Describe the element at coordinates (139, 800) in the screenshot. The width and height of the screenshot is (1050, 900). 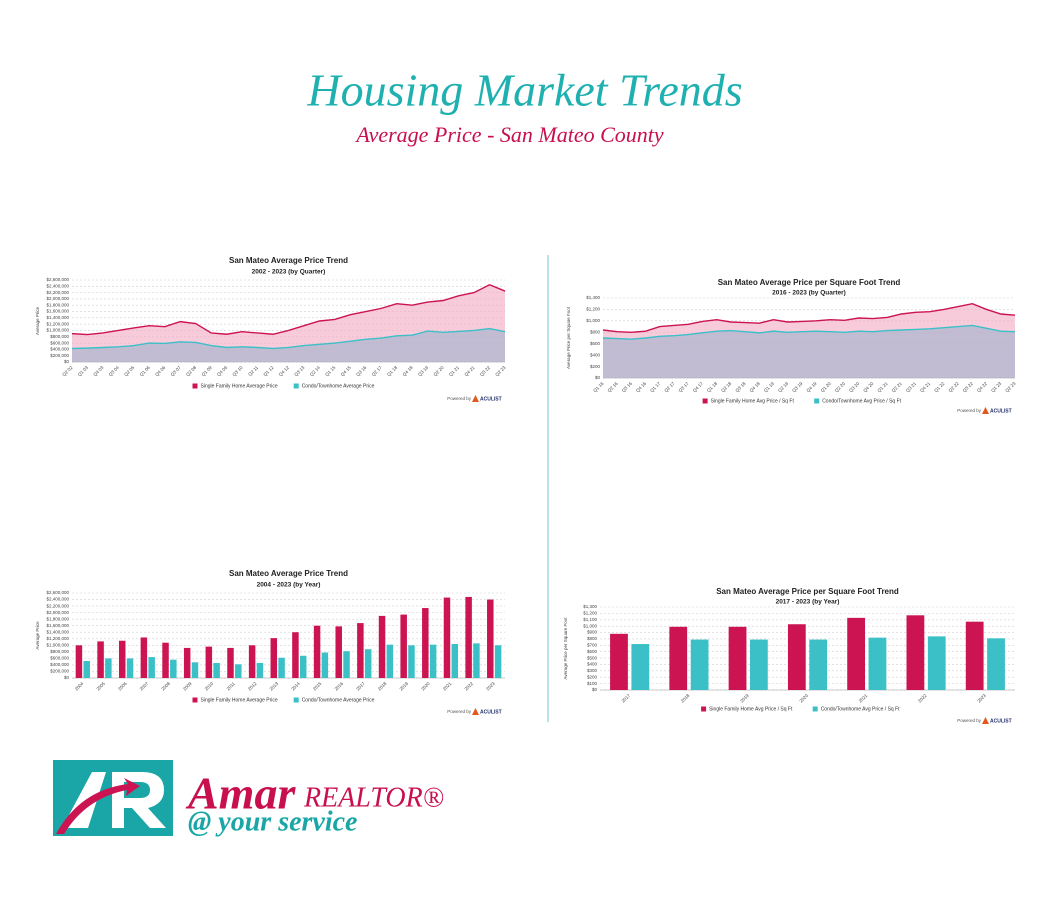
I see `logo-r` at that location.